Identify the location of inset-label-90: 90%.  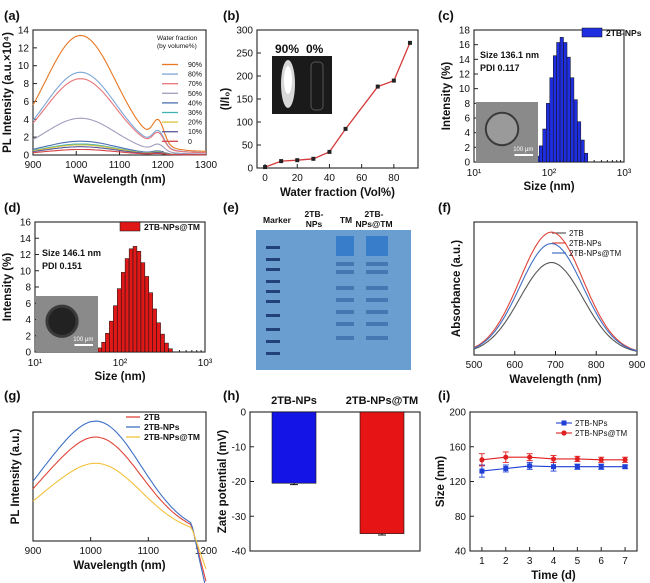
(287, 49).